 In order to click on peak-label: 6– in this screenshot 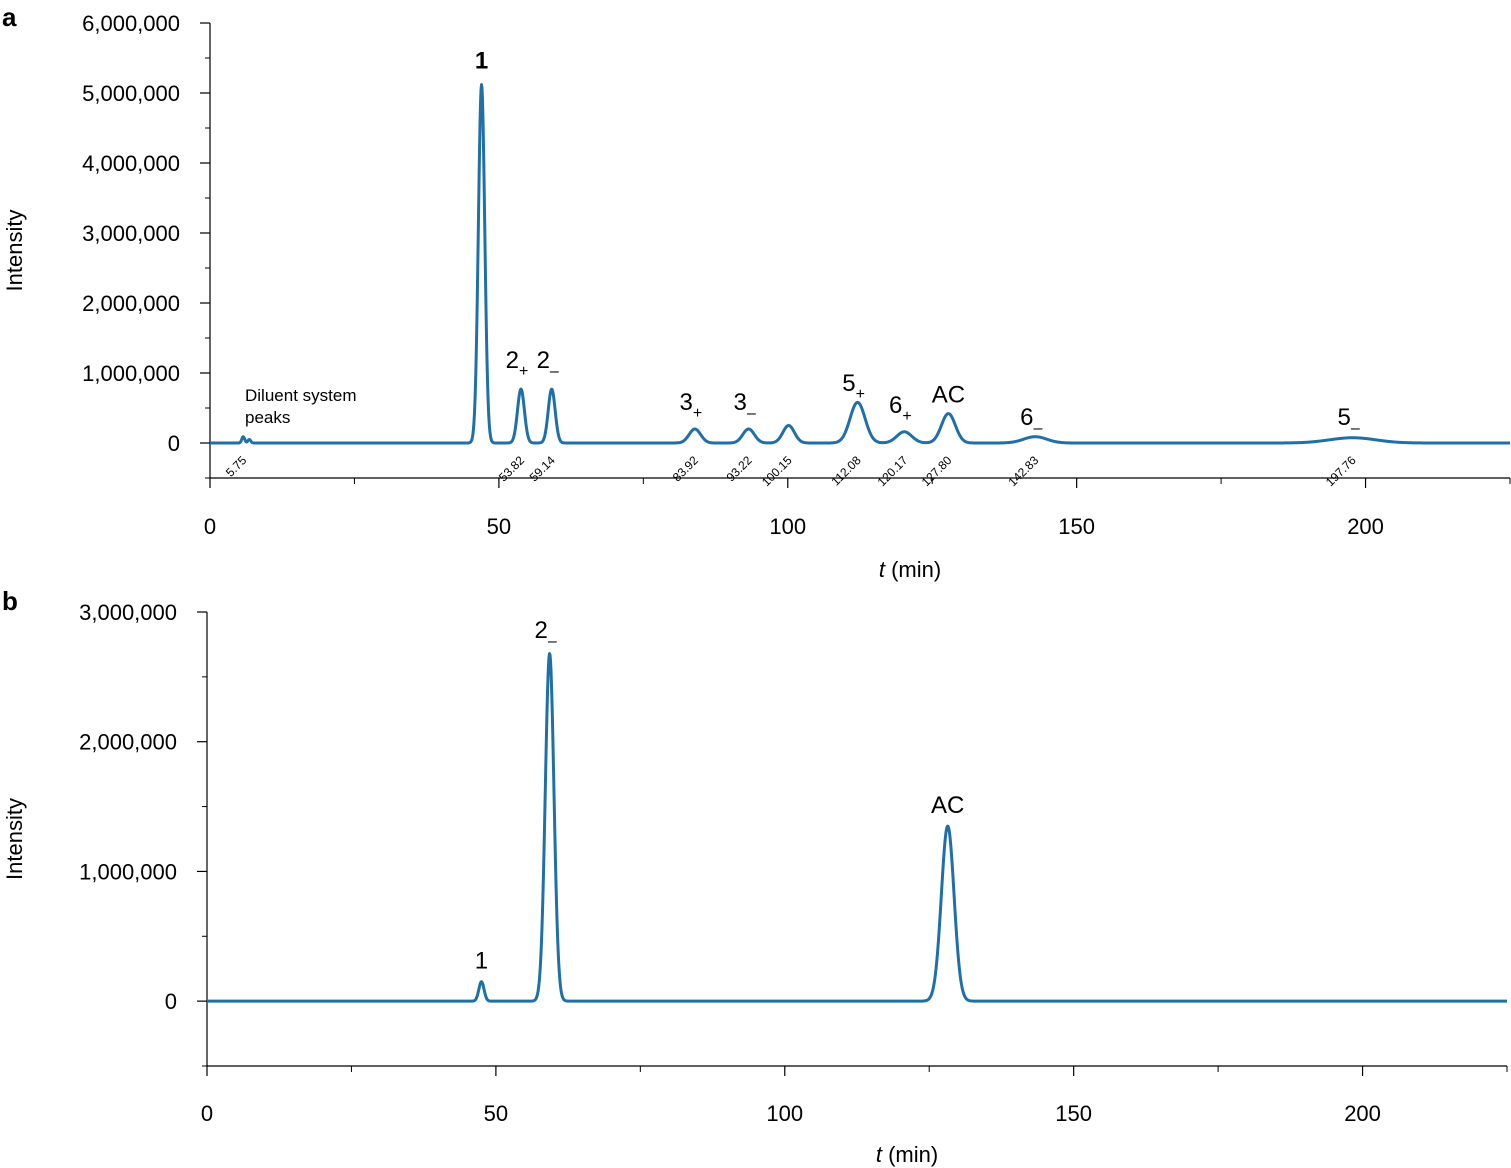, I will do `click(1031, 420)`.